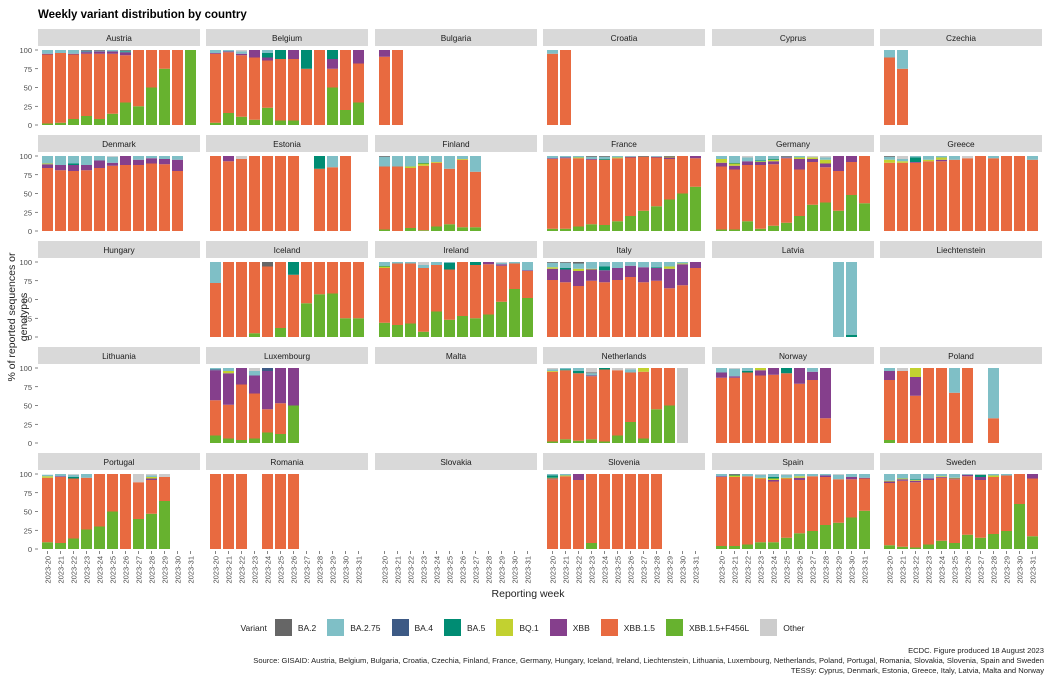 This screenshot has height=684, width=1056. Describe the element at coordinates (253, 627) in the screenshot. I see `legend-title: Variant` at that location.